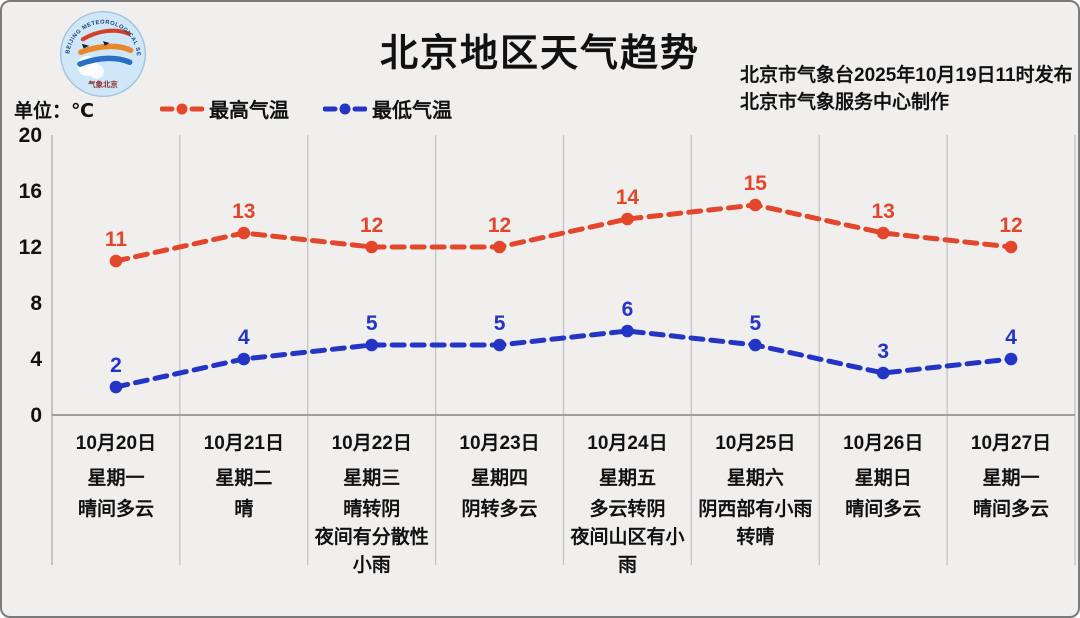 The width and height of the screenshot is (1080, 618). Describe the element at coordinates (755, 443) in the screenshot. I see `date-label: 10月25日` at that location.